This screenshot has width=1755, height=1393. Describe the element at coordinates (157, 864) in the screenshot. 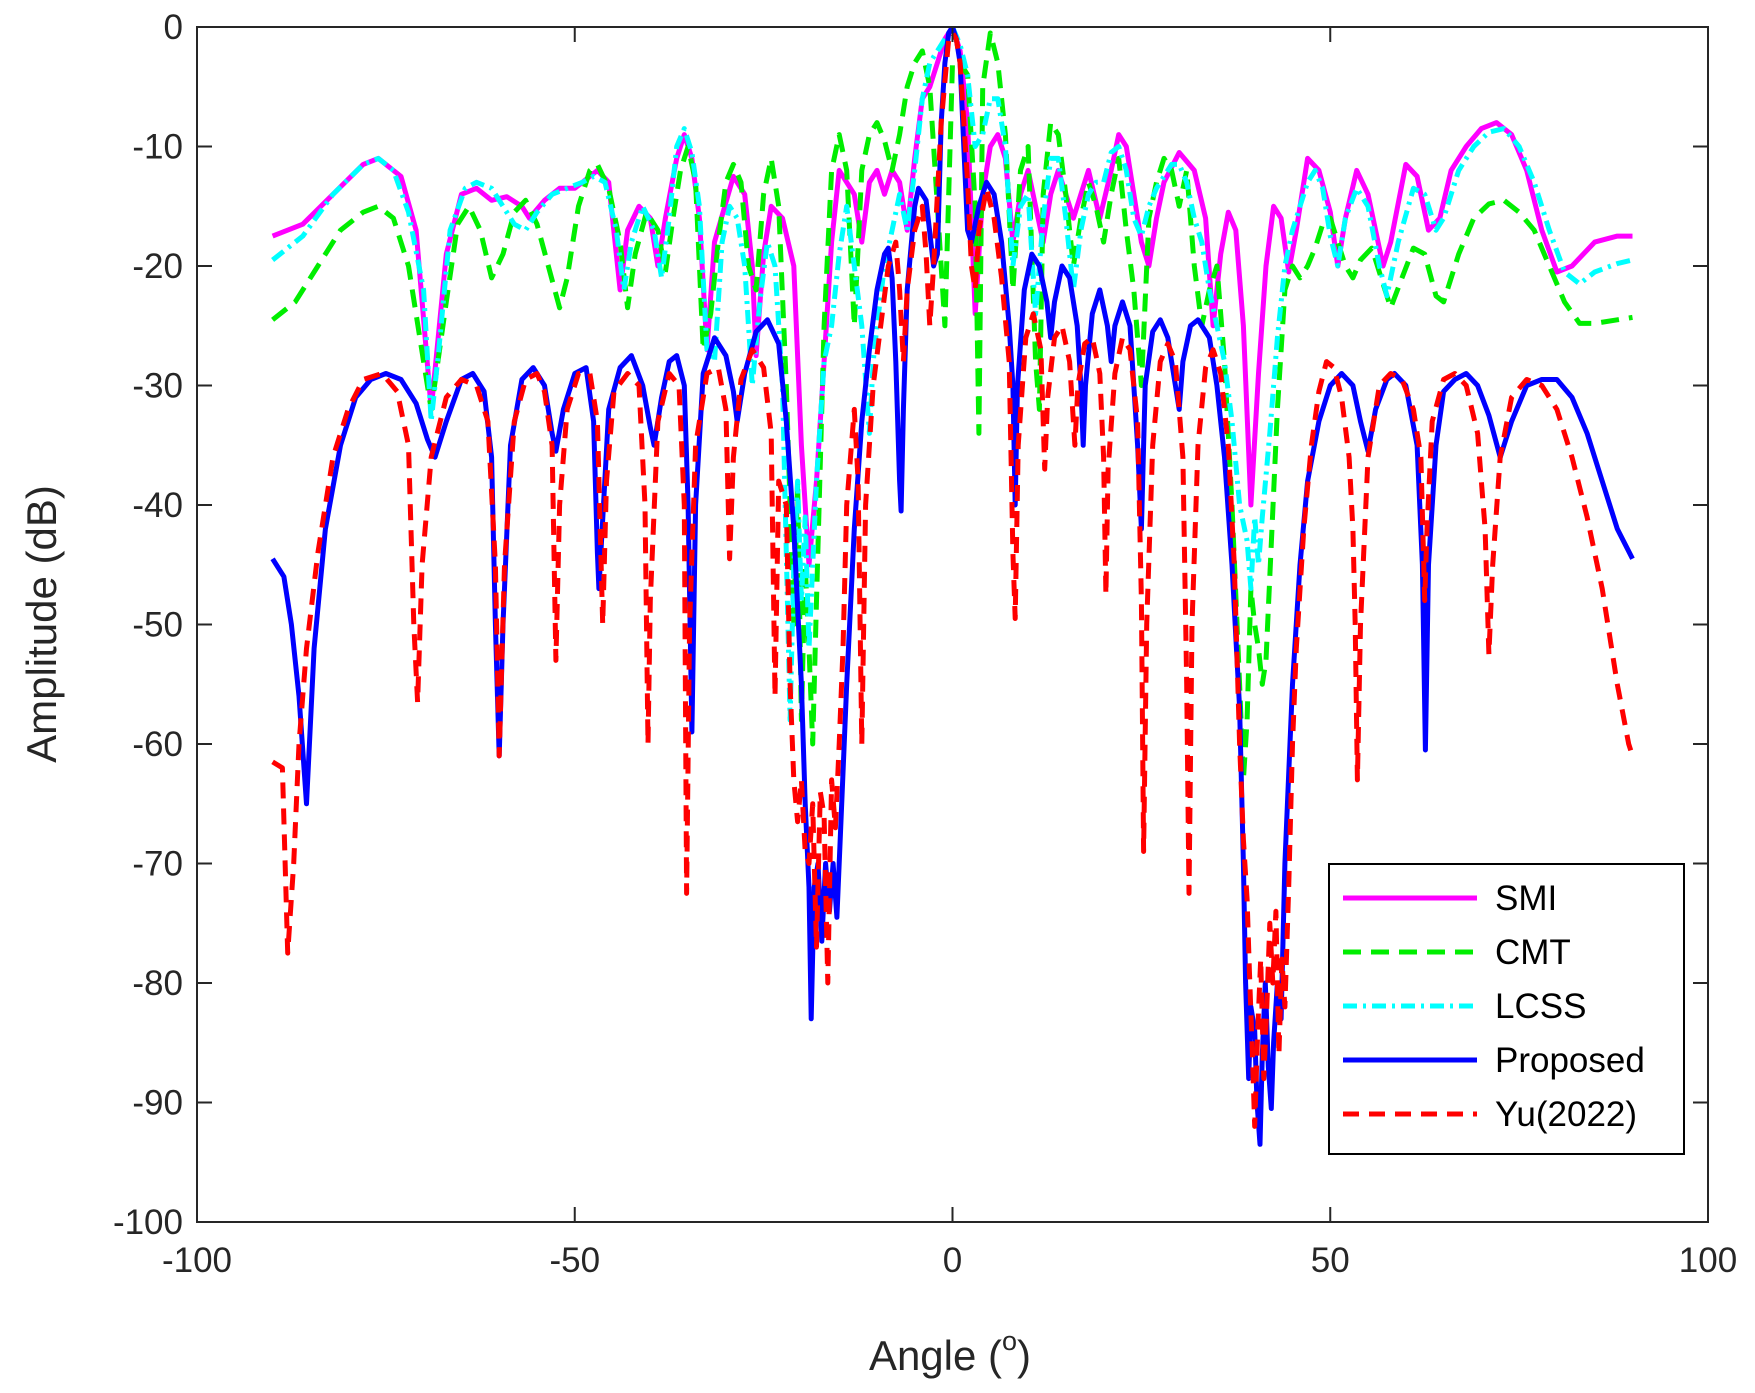

I see `y-tick-label: -70` at that location.